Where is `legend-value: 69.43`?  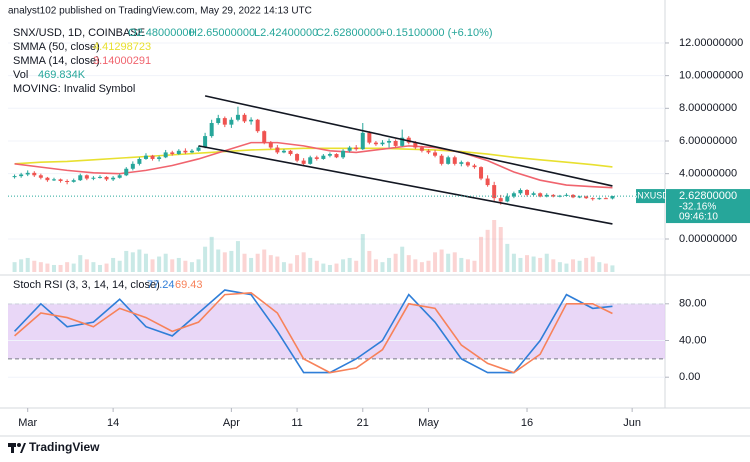
legend-value: 69.43 is located at coordinates (189, 285).